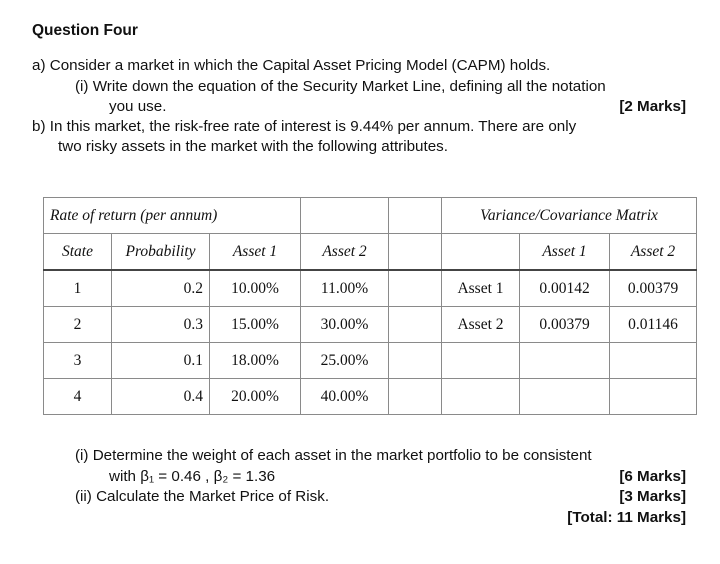 The image size is (720, 564). Describe the element at coordinates (480, 324) in the screenshot. I see `cov-row-label: Asset 2` at that location.